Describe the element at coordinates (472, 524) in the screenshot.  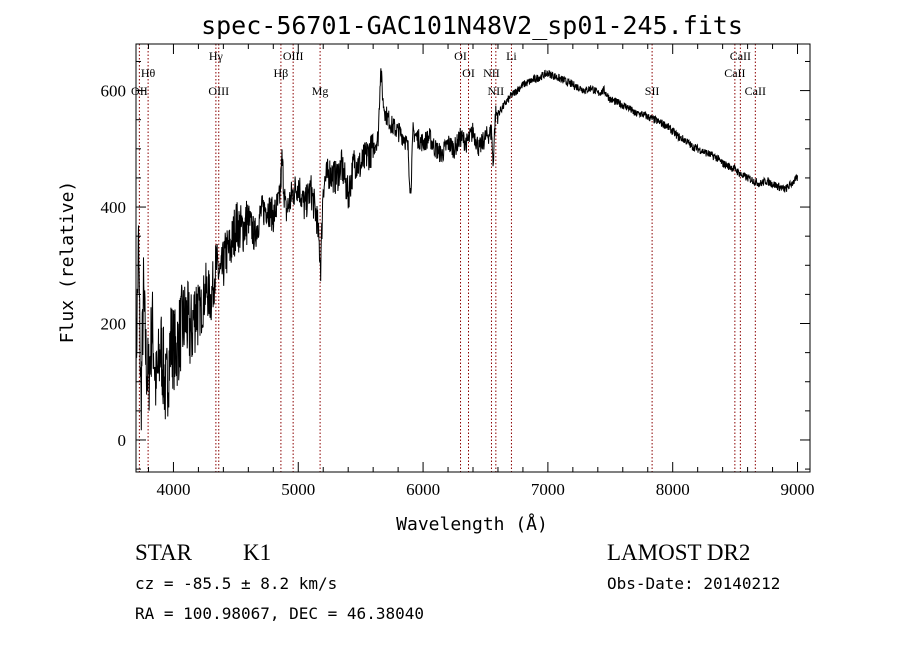
I see `x-axis-label: Wavelength (Å)` at that location.